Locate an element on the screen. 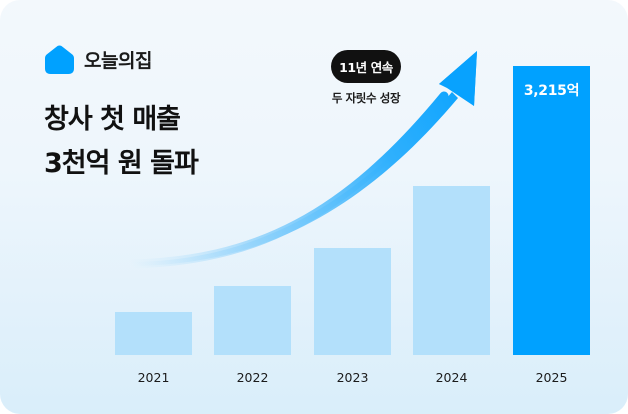 The image size is (628, 414). x-axis-label: 2025 is located at coordinates (551, 377).